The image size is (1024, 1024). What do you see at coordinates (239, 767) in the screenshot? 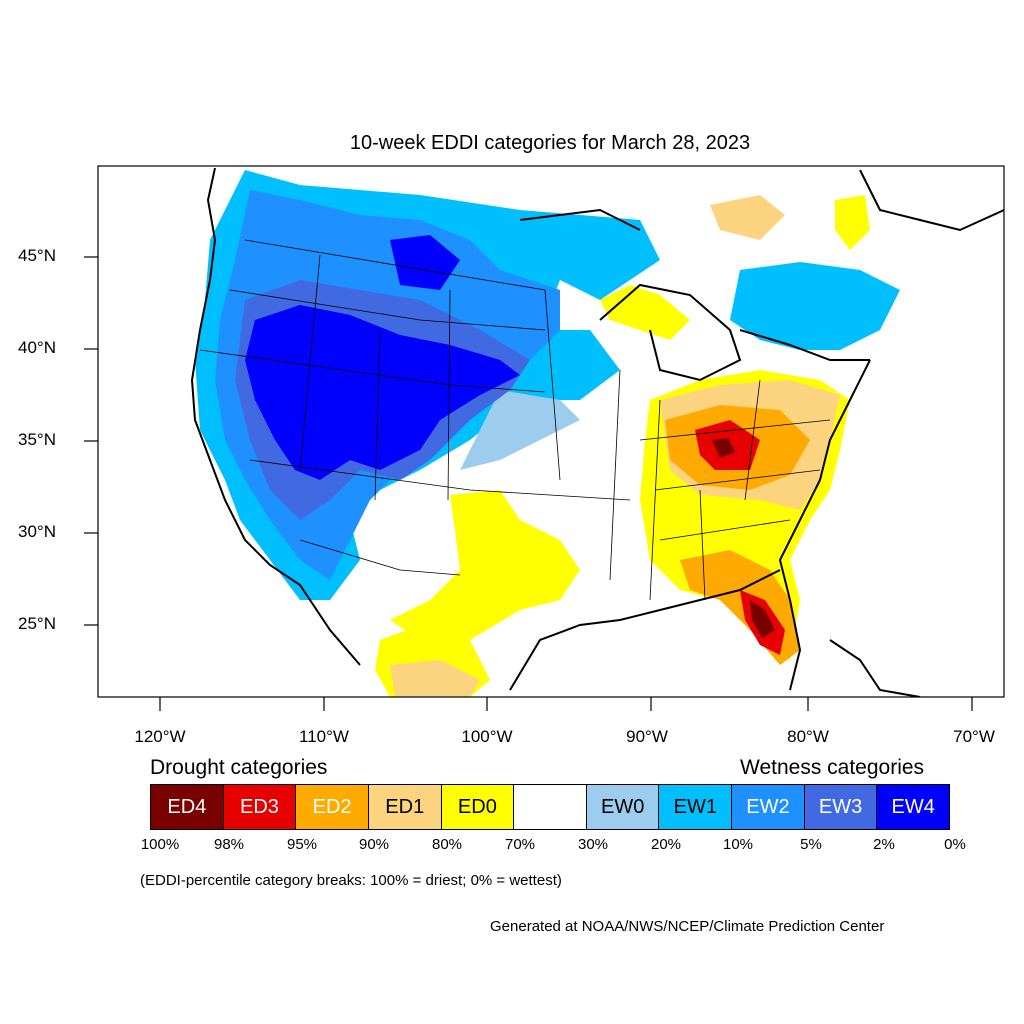
I see `drought-heading: Drought categories` at bounding box center [239, 767].